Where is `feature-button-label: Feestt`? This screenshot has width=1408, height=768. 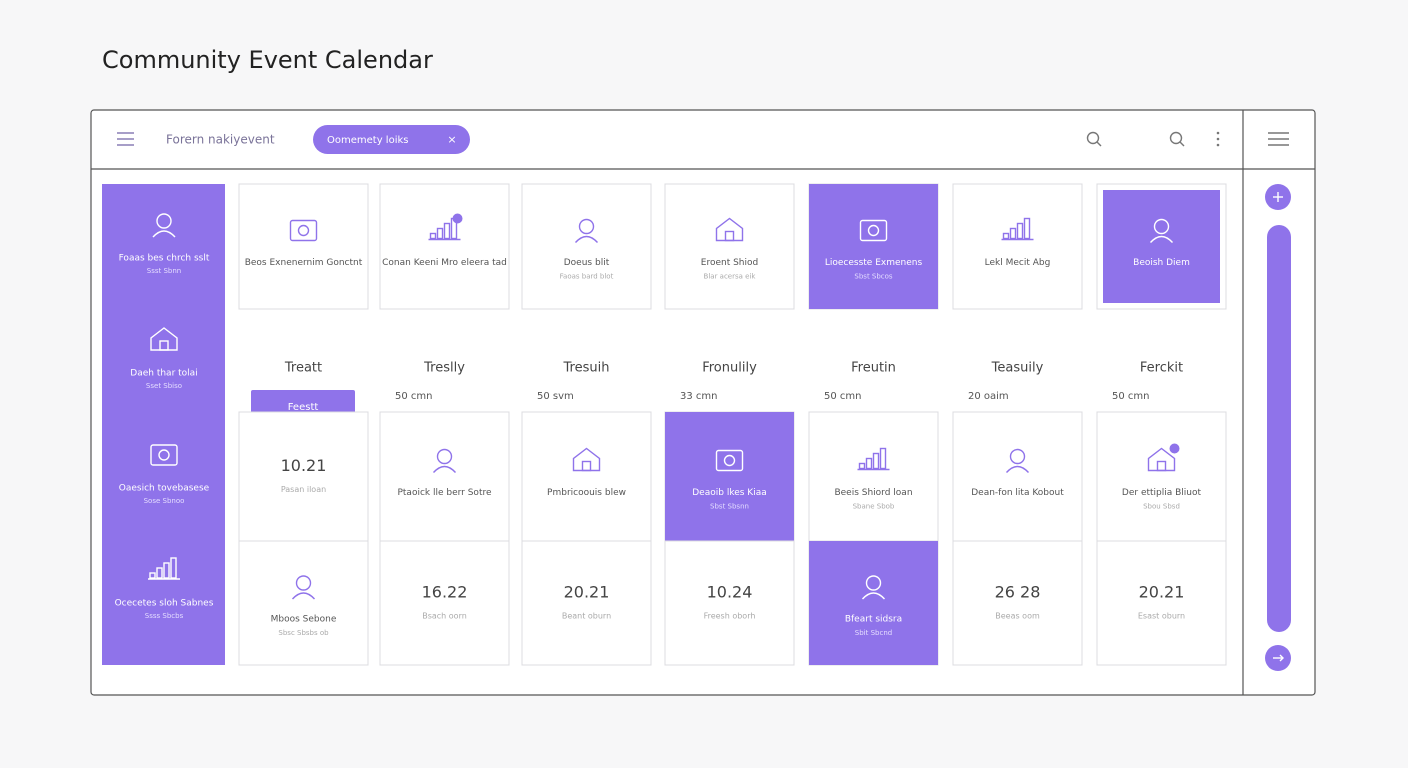 feature-button-label: Feestt is located at coordinates (303, 407).